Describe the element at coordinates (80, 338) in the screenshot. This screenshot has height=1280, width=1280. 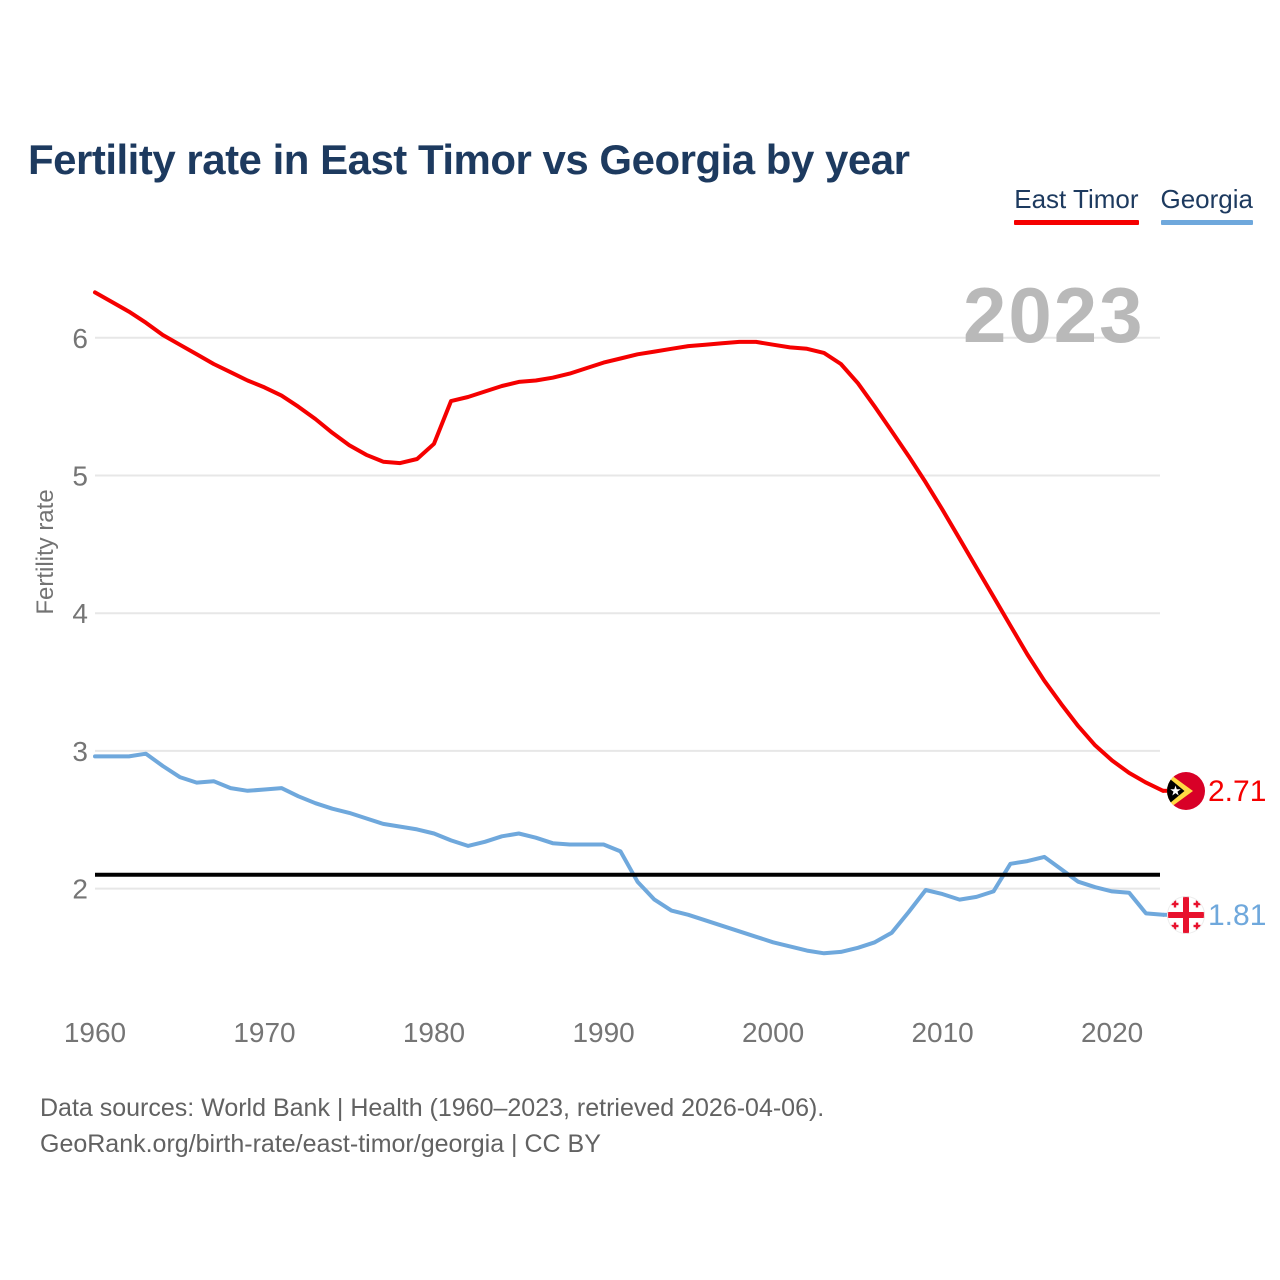
I see `y-tick-label: 6` at that location.